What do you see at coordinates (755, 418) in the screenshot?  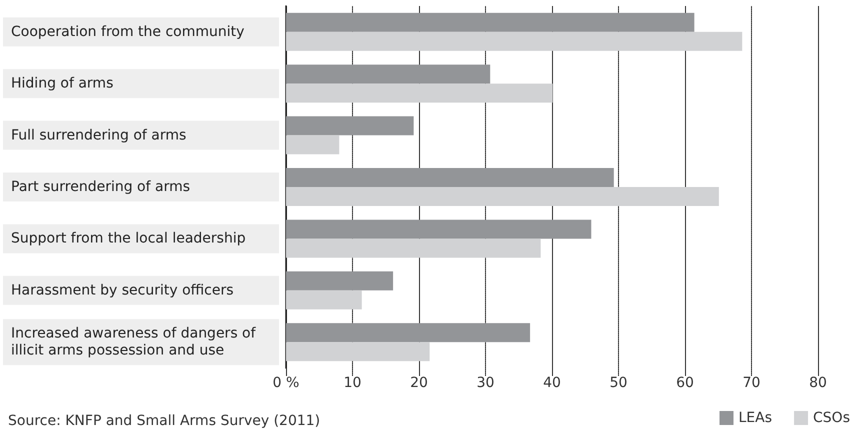 I see `legend-label: LEAs` at bounding box center [755, 418].